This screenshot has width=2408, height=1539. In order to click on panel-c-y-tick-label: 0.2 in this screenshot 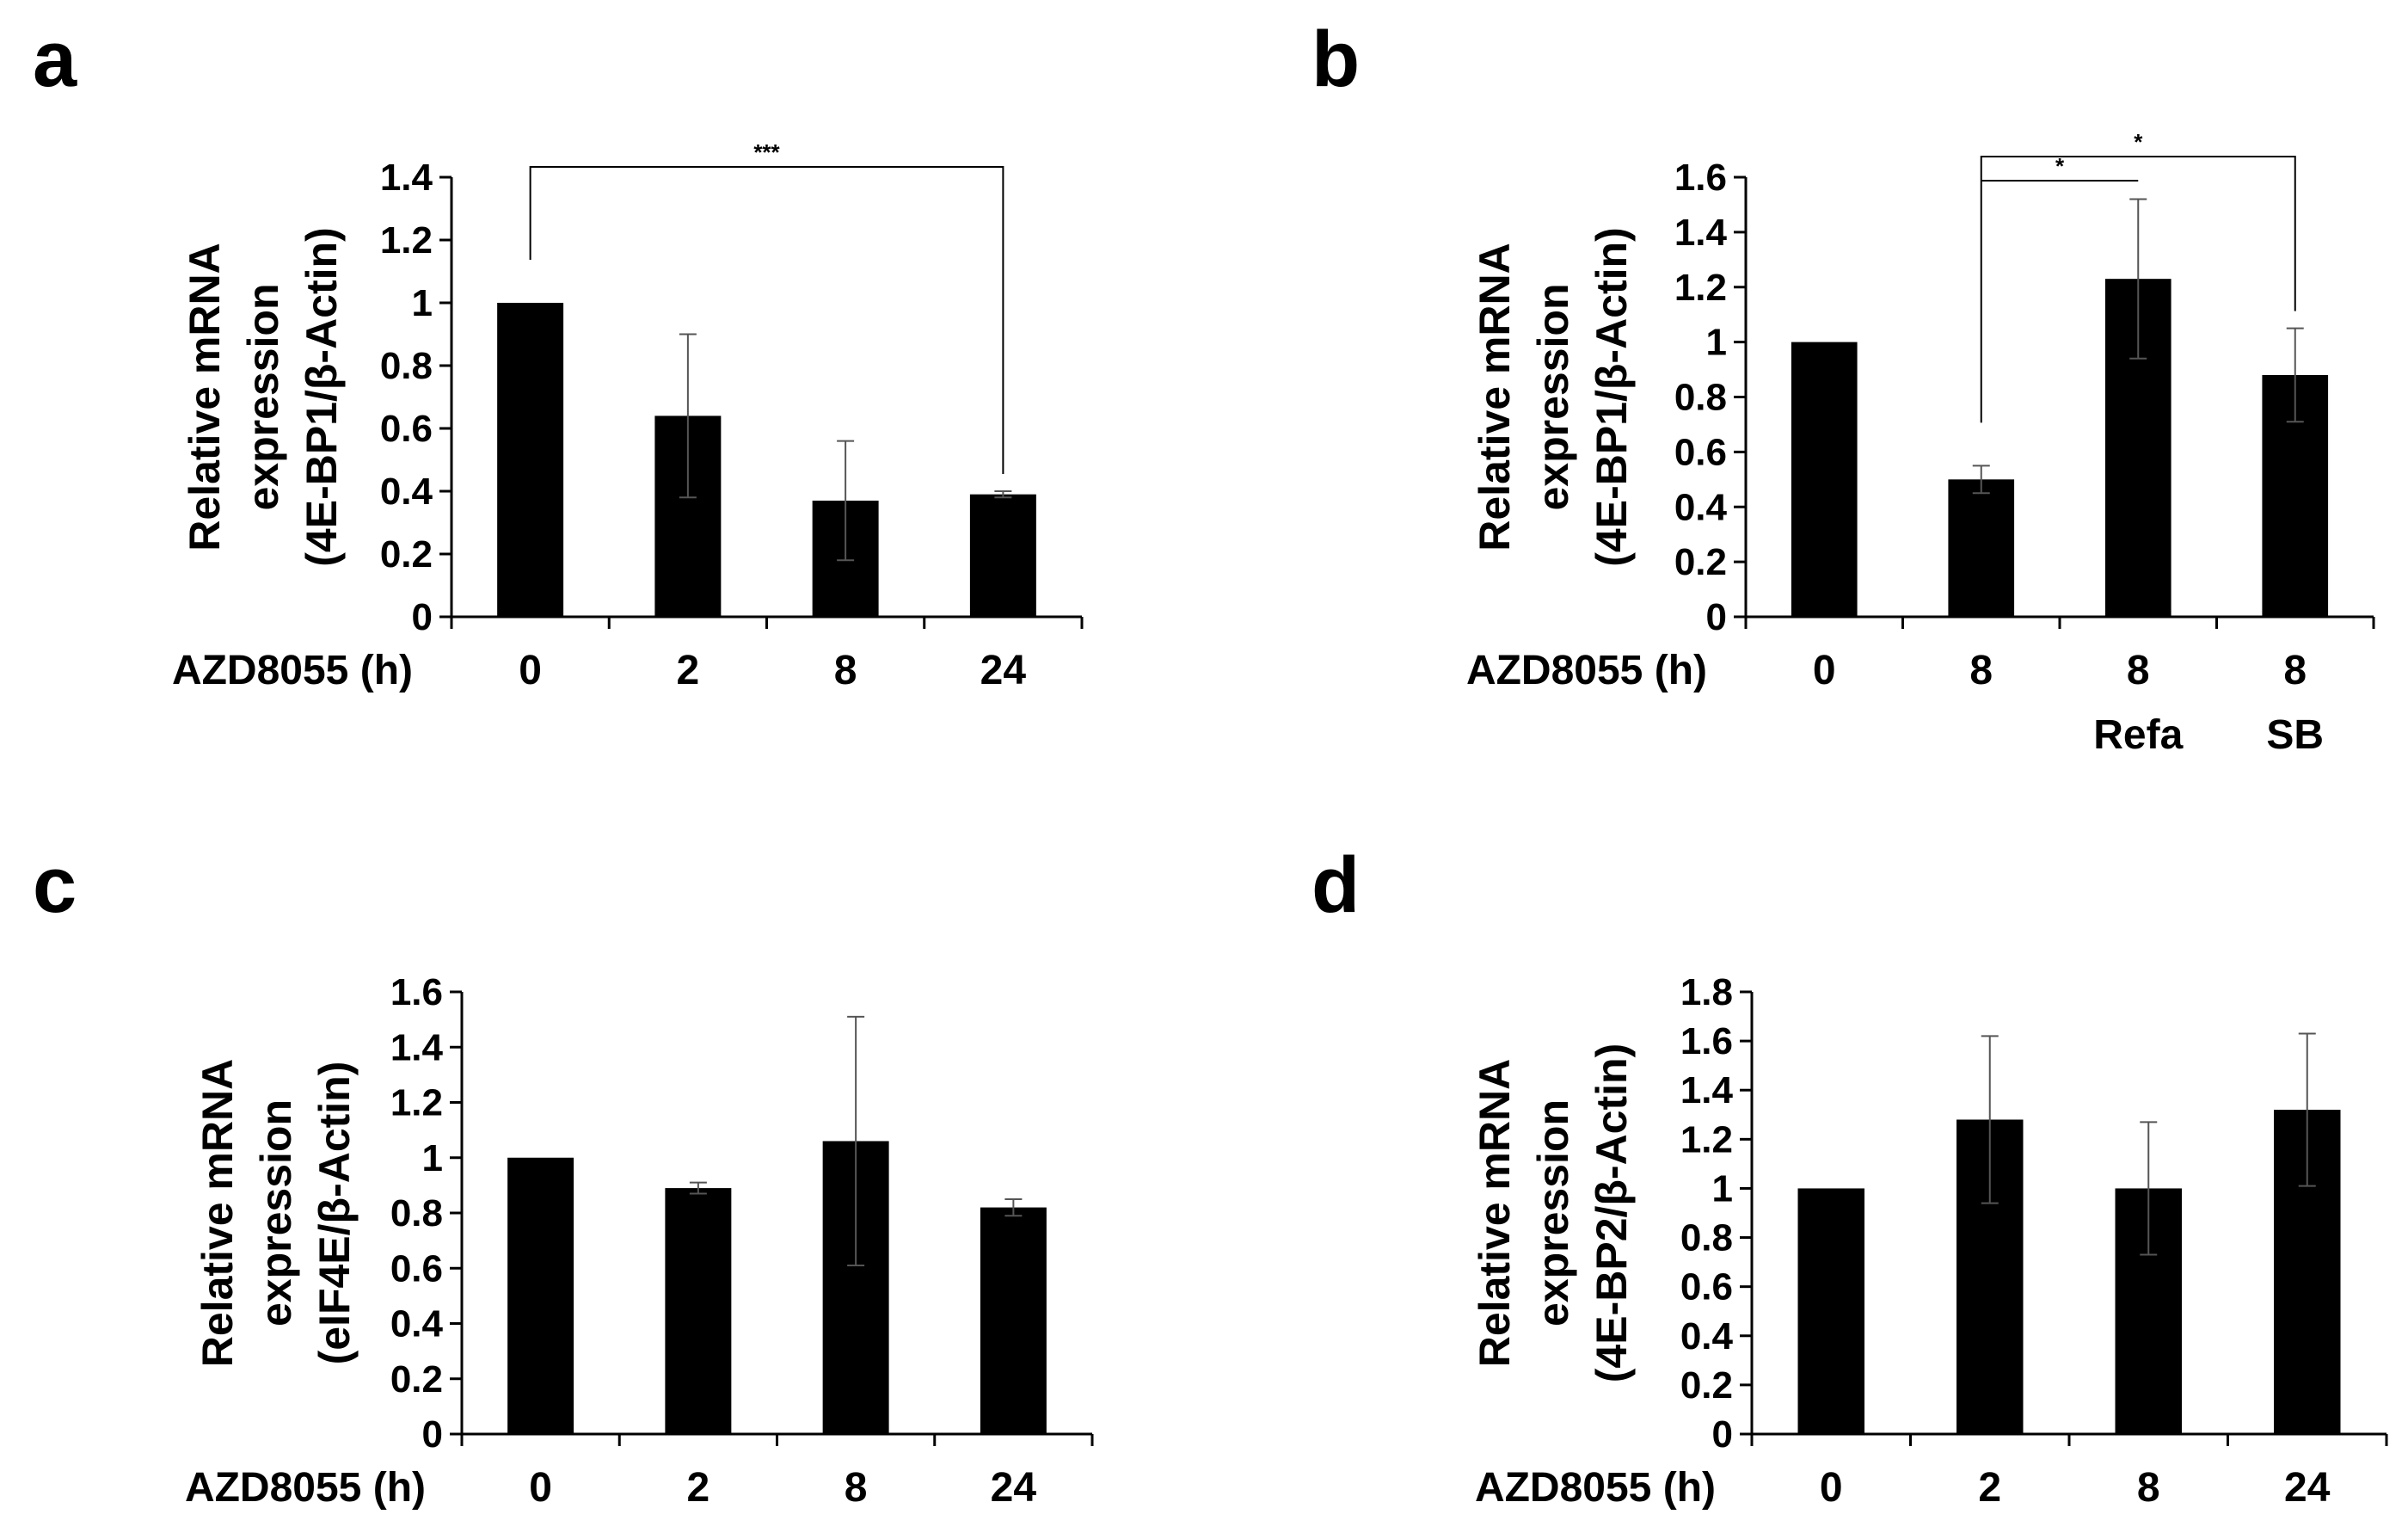, I will do `click(417, 1379)`.